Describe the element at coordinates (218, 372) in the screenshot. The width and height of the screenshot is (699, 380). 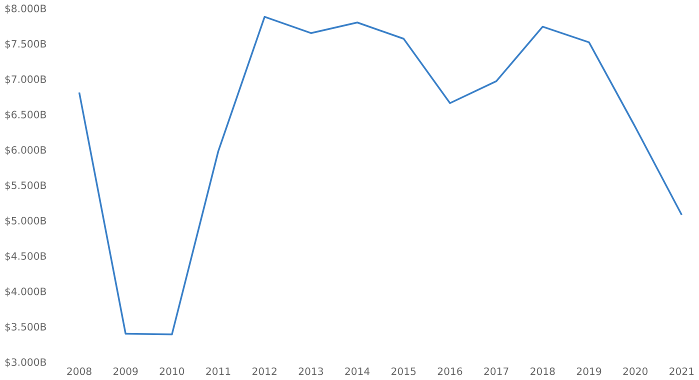
I see `x-tick-label: 2011` at that location.